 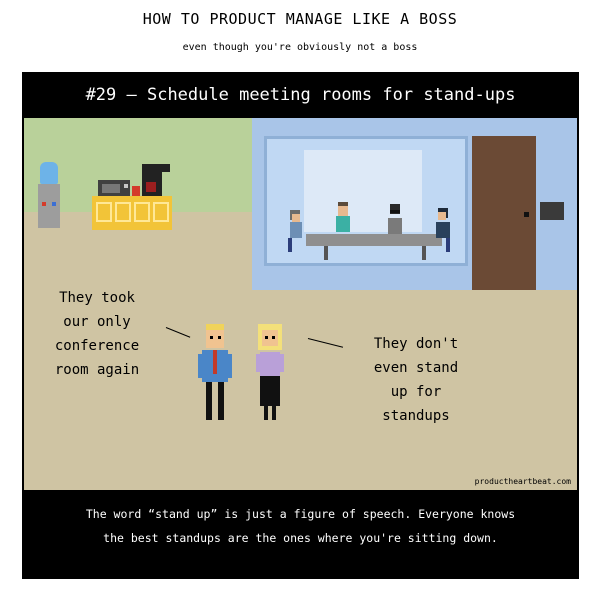 I want to click on cooler-hot-tap, so click(x=44, y=204).